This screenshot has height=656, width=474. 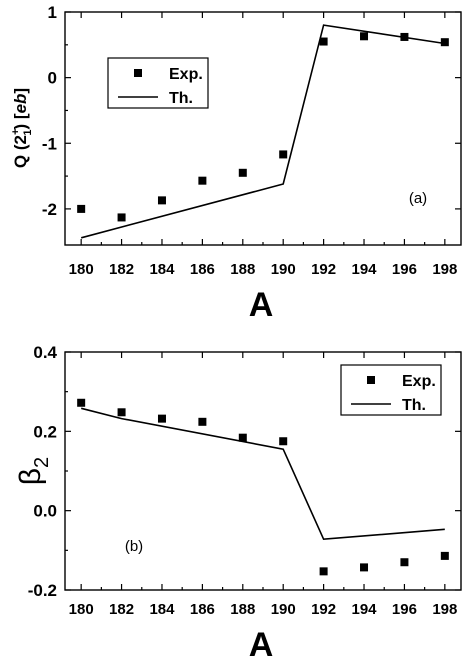 I want to click on y-tick-label: 0.2, so click(x=45, y=431).